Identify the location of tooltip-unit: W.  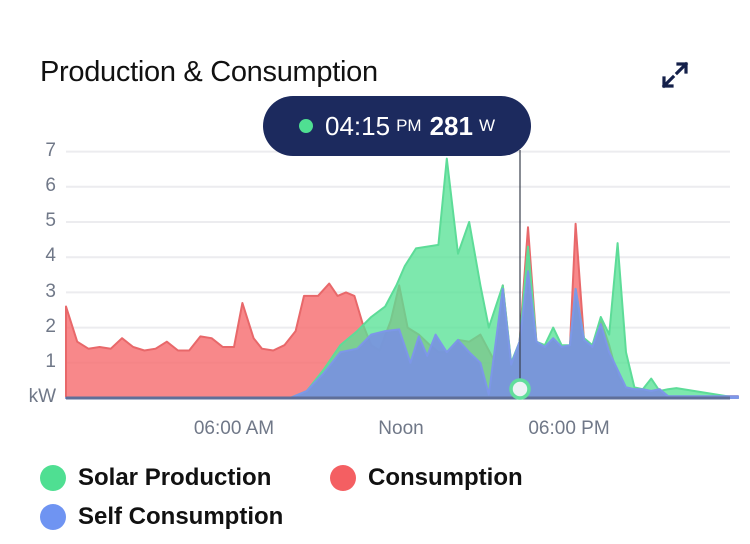
(486, 125).